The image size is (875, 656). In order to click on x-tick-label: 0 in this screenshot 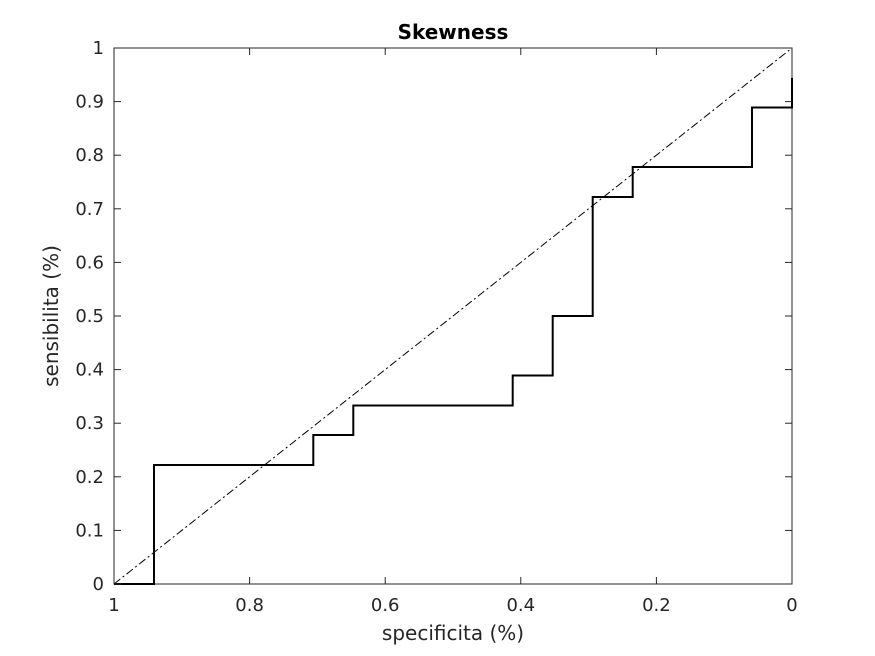, I will do `click(791, 605)`.